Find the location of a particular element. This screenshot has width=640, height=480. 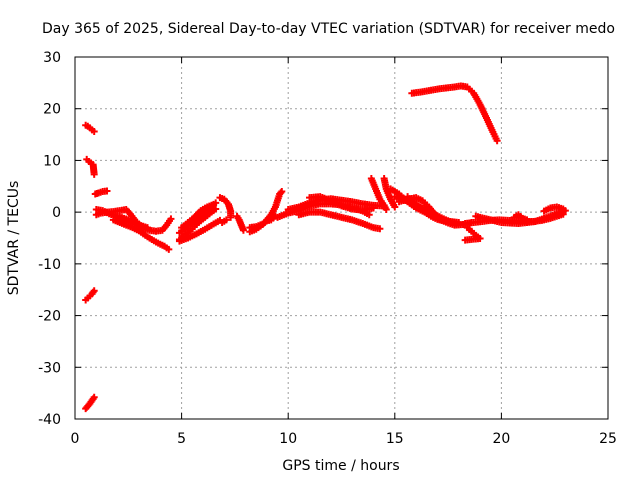

x-tick-label: 20 is located at coordinates (501, 439).